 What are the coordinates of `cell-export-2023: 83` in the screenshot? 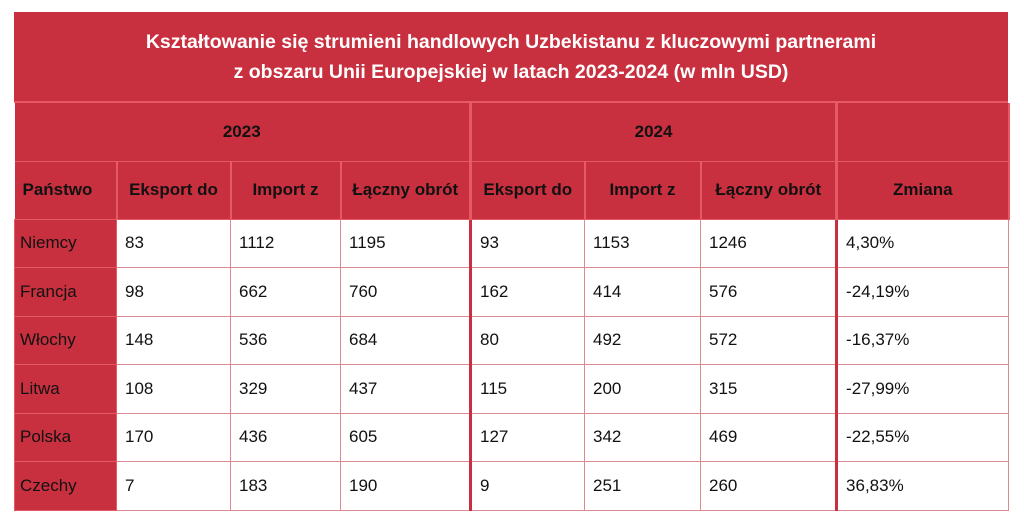 It's located at (173, 243).